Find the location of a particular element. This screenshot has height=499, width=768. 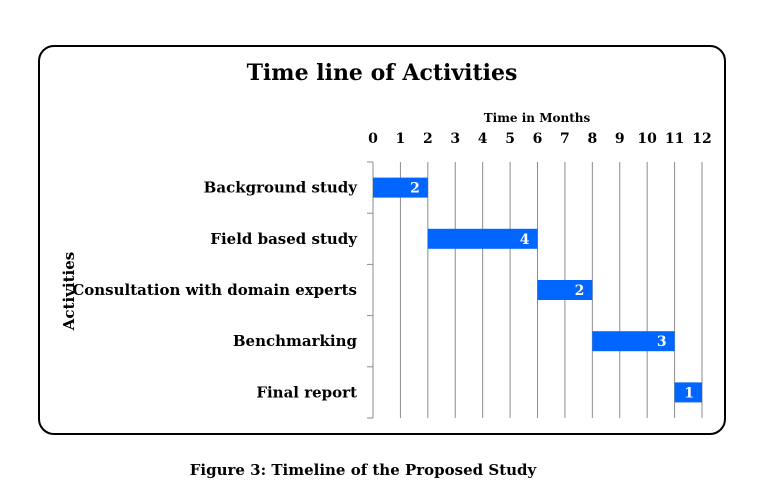

bar-value-label: 4 is located at coordinates (525, 240).